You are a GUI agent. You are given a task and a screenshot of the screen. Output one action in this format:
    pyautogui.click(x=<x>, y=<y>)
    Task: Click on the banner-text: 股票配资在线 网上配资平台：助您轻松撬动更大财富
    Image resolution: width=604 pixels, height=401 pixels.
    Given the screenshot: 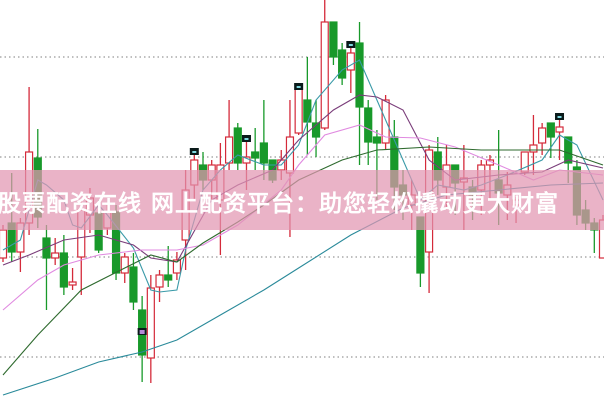 What is the action you would take?
    pyautogui.click(x=280, y=204)
    